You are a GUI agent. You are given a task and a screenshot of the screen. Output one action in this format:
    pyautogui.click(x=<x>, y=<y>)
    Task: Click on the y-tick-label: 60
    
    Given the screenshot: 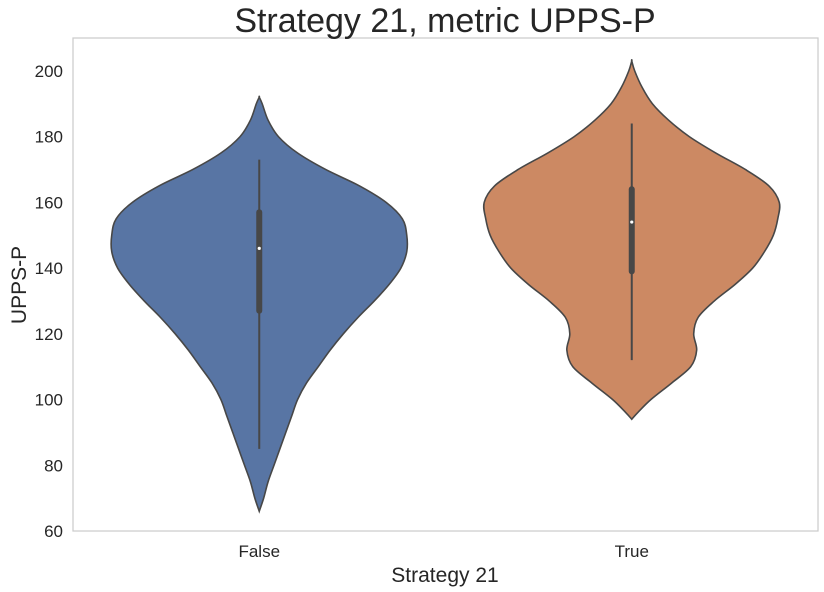 What is the action you would take?
    pyautogui.click(x=53, y=531)
    